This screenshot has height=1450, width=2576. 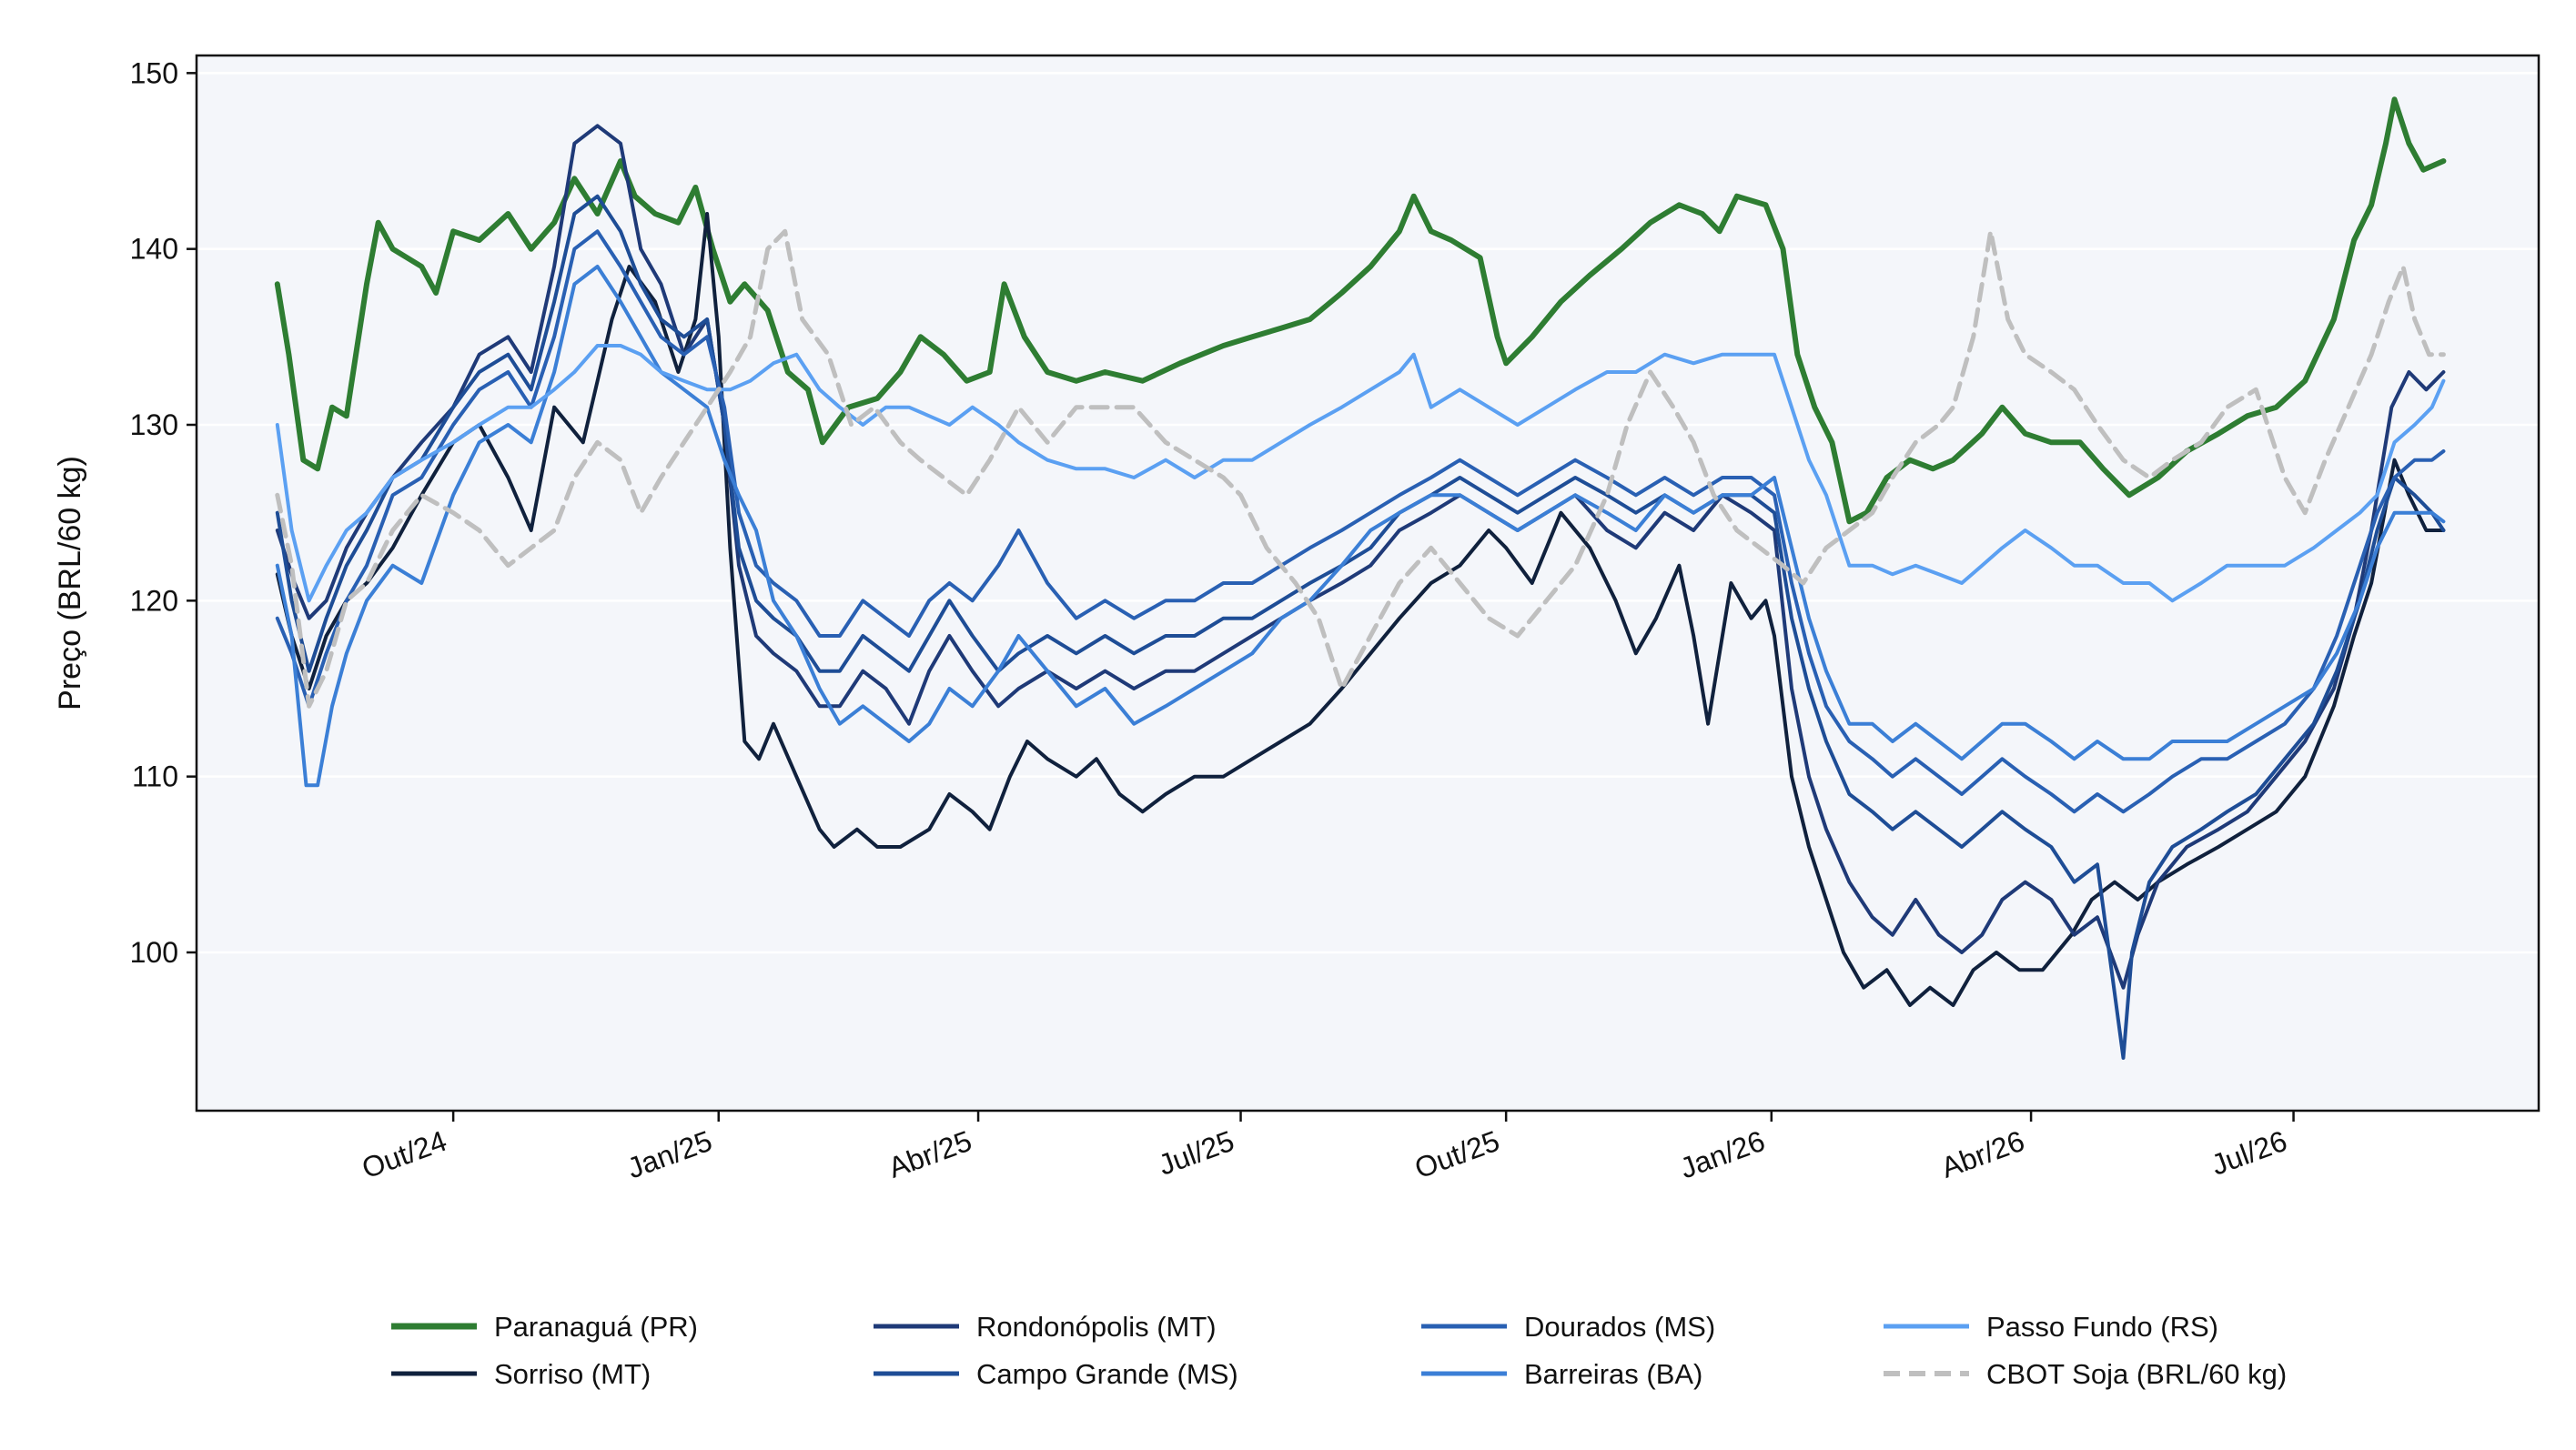 What do you see at coordinates (2249, 1153) in the screenshot?
I see `x-tick-label: Jul/26` at bounding box center [2249, 1153].